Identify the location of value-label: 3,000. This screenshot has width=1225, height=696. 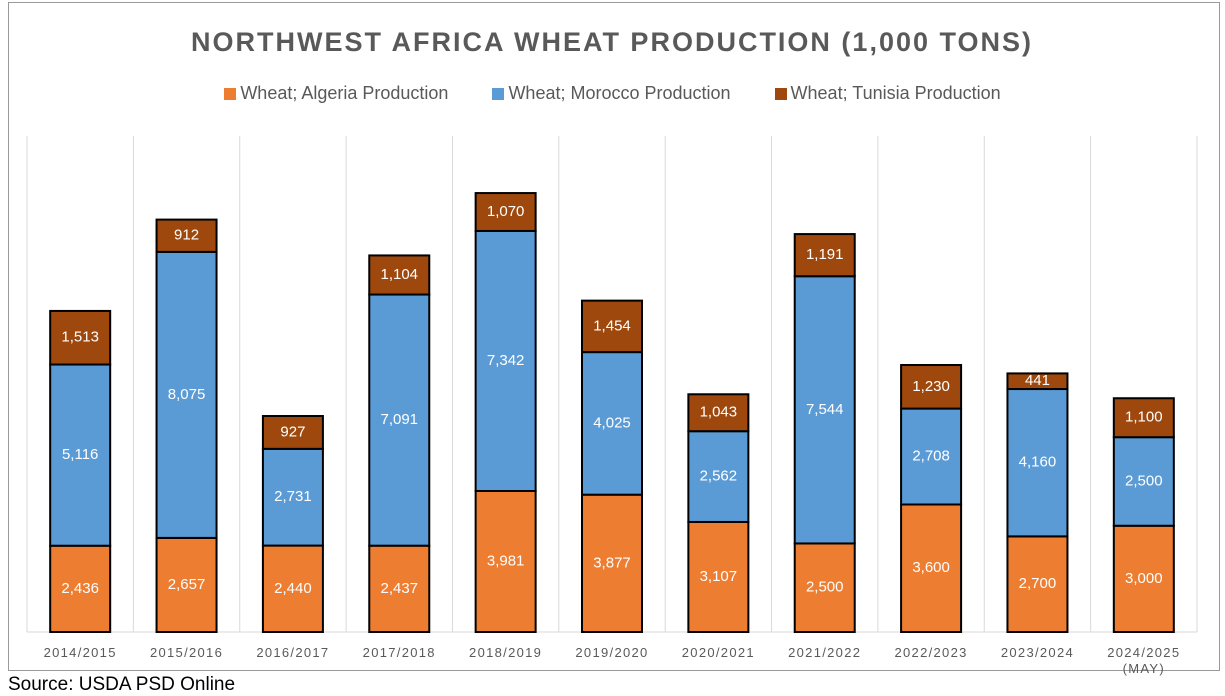
(1144, 578).